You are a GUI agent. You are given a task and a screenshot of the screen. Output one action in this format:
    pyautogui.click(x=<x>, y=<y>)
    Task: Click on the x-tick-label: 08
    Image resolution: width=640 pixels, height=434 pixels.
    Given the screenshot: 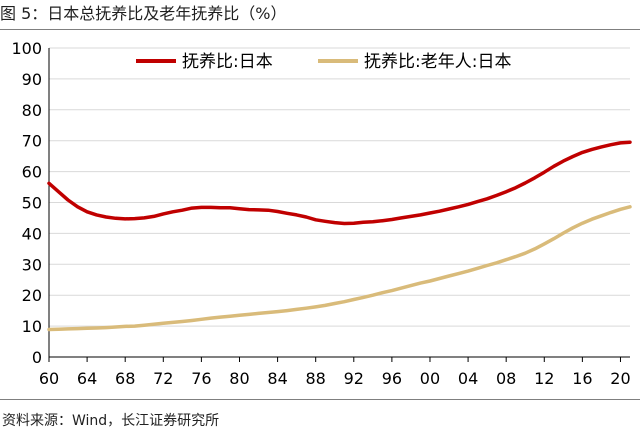 What is the action you would take?
    pyautogui.click(x=506, y=378)
    